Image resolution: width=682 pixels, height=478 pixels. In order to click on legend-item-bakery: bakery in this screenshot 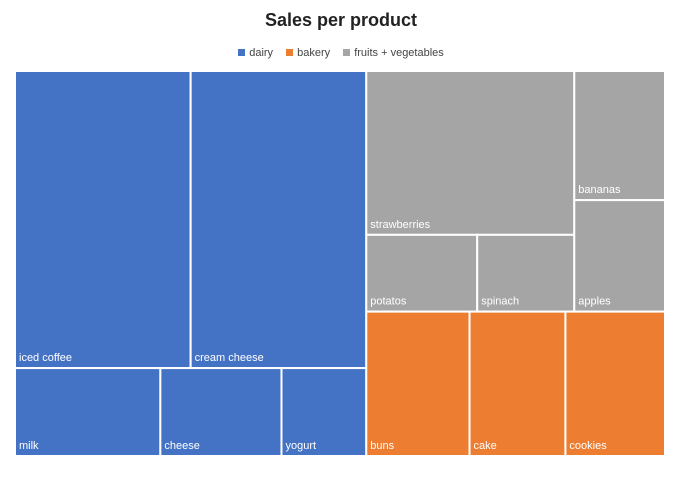, I will do `click(308, 53)`.